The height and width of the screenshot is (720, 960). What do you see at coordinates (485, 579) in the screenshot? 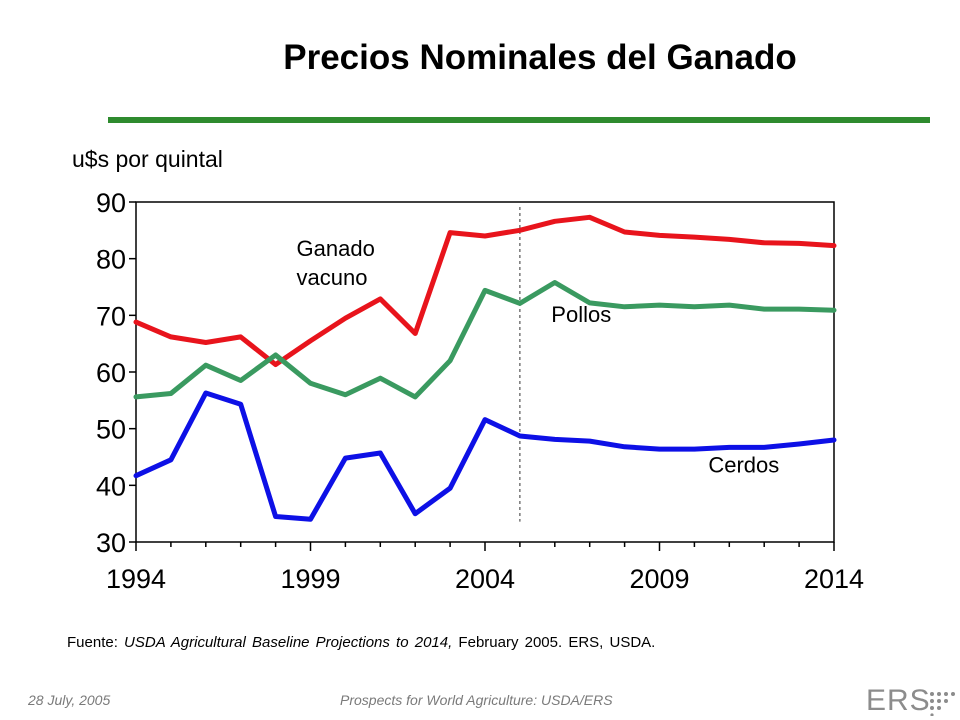
I see `x-tick-label-2004: 2004` at bounding box center [485, 579].